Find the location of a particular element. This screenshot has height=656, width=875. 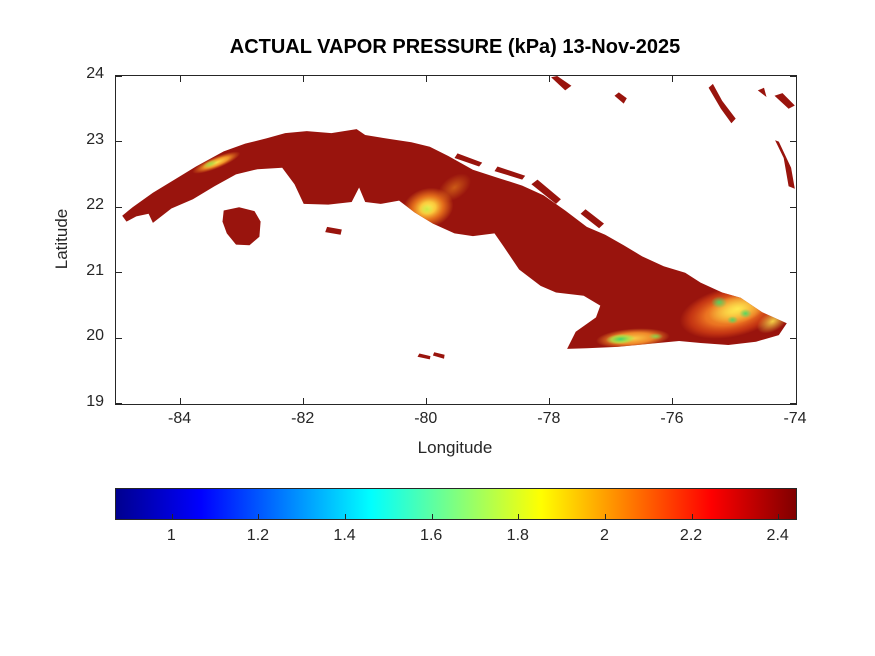

island-andros-tip is located at coordinates (561, 83).